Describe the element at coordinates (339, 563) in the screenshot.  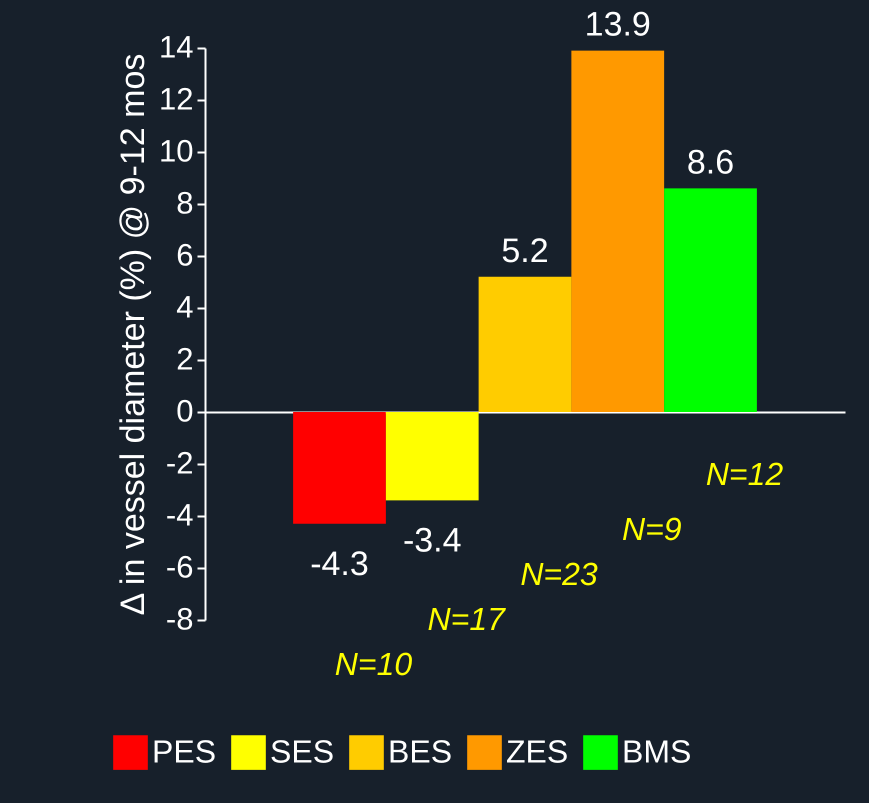
I see `data-label: -4.3` at that location.